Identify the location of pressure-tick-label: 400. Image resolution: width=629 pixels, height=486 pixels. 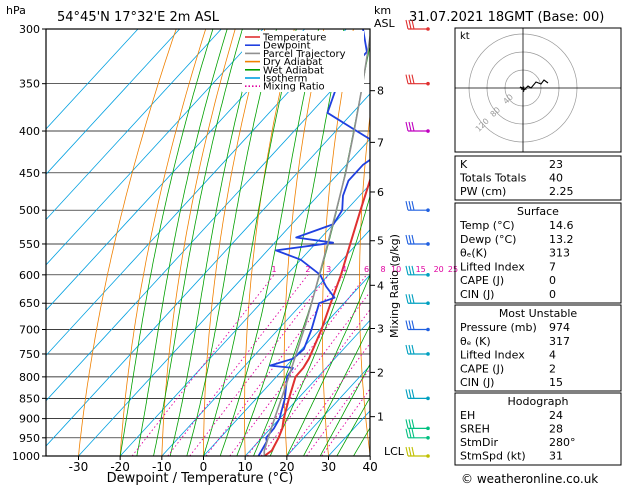
(29, 131).